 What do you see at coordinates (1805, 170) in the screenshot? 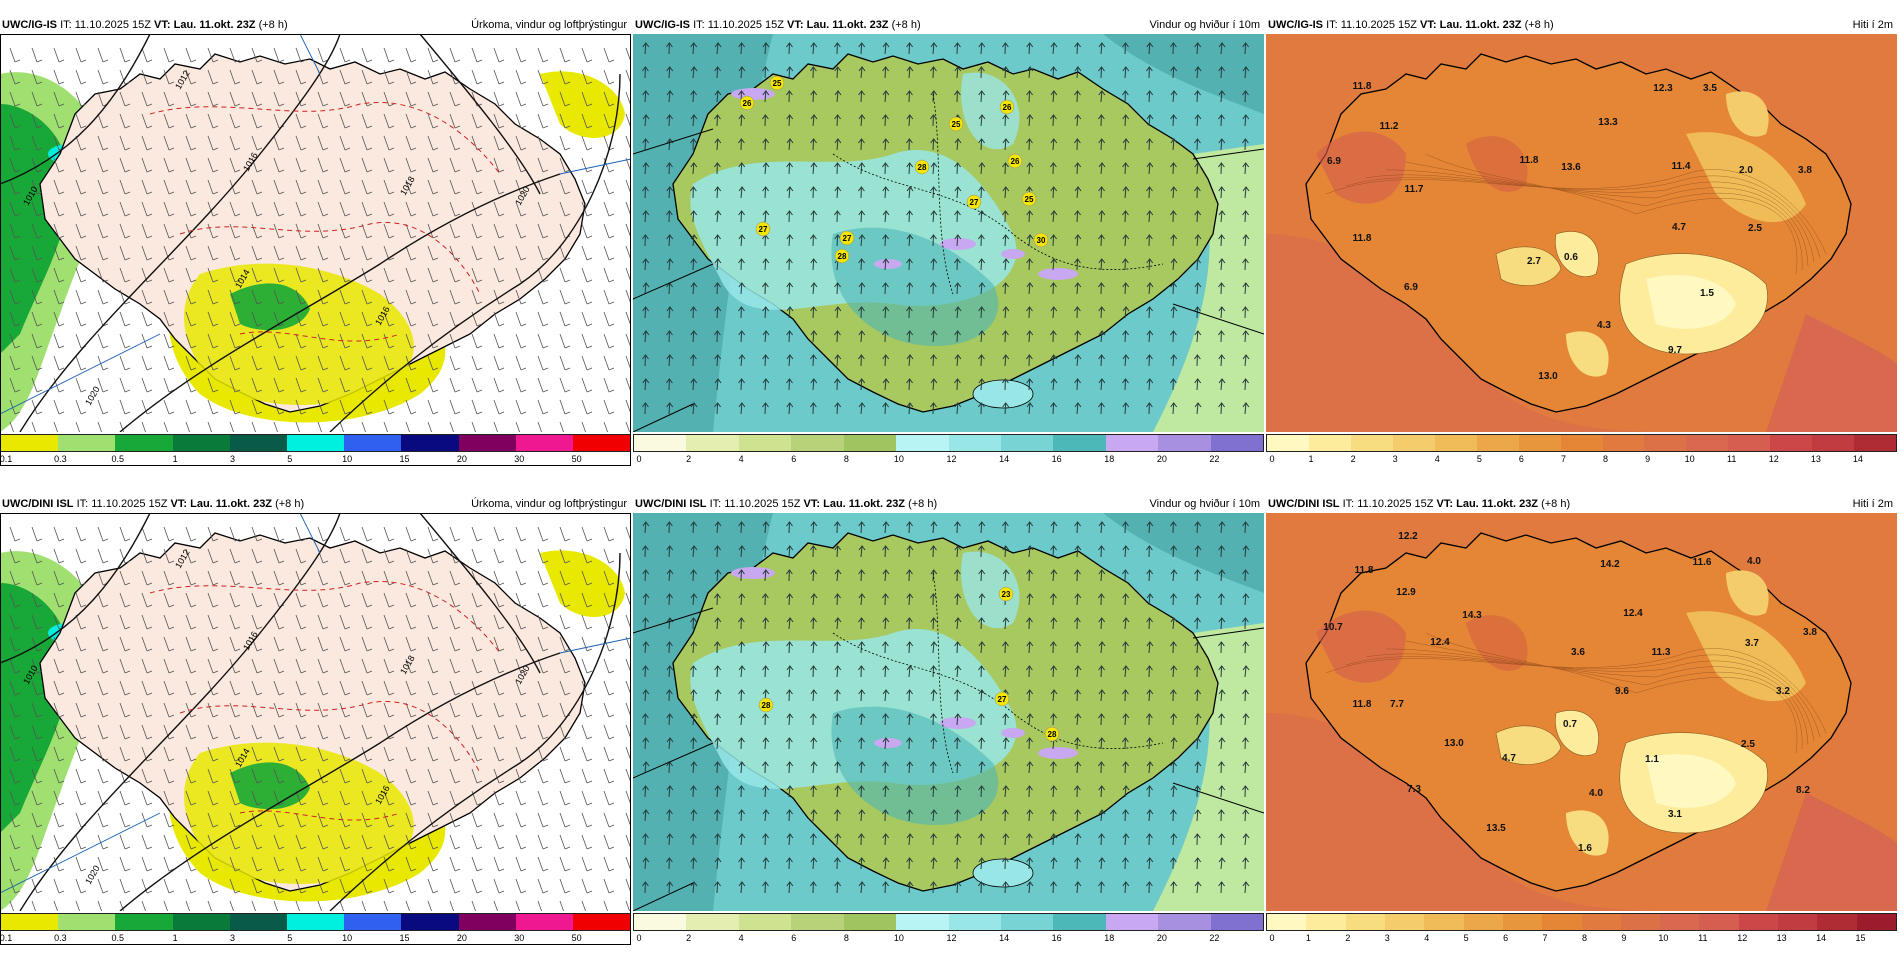
I see `temperature-label: 3.8` at bounding box center [1805, 170].